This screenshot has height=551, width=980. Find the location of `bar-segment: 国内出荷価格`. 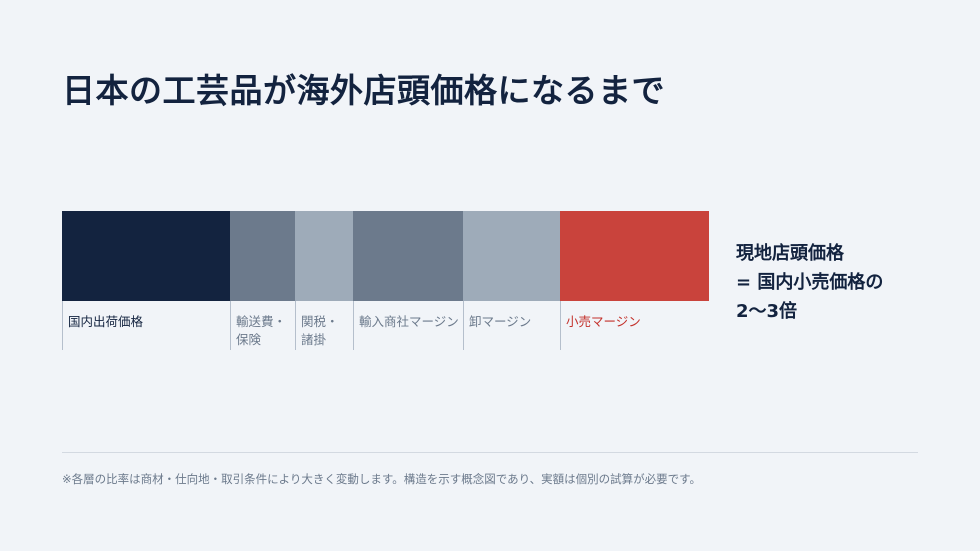

bar-segment: 国内出荷価格 is located at coordinates (146, 280).